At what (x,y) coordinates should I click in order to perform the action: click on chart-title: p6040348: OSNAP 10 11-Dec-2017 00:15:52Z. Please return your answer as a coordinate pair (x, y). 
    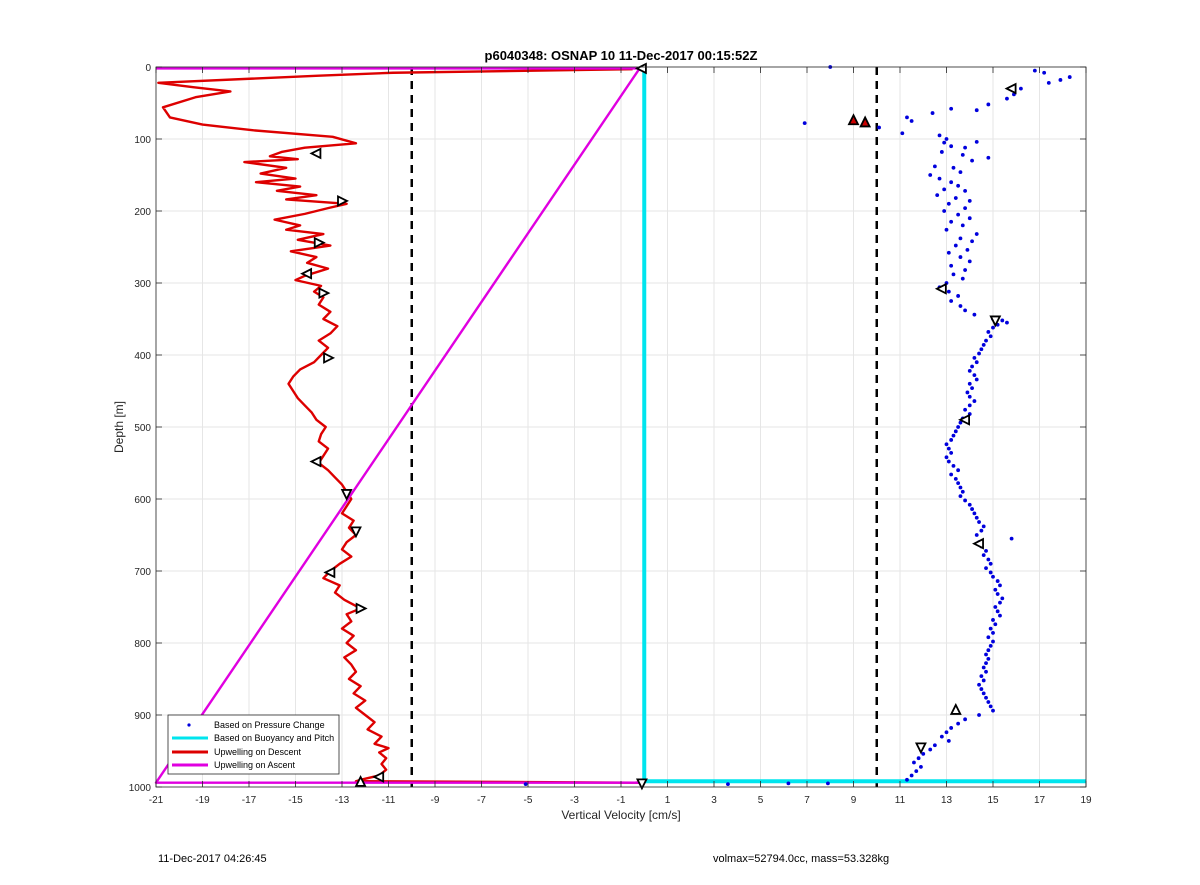
    Looking at the image, I should click on (621, 55).